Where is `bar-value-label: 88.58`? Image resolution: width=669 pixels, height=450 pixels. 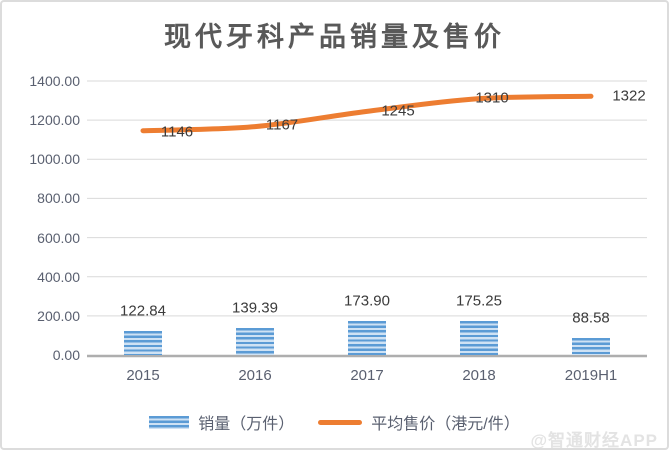
bar-value-label: 88.58 is located at coordinates (591, 318).